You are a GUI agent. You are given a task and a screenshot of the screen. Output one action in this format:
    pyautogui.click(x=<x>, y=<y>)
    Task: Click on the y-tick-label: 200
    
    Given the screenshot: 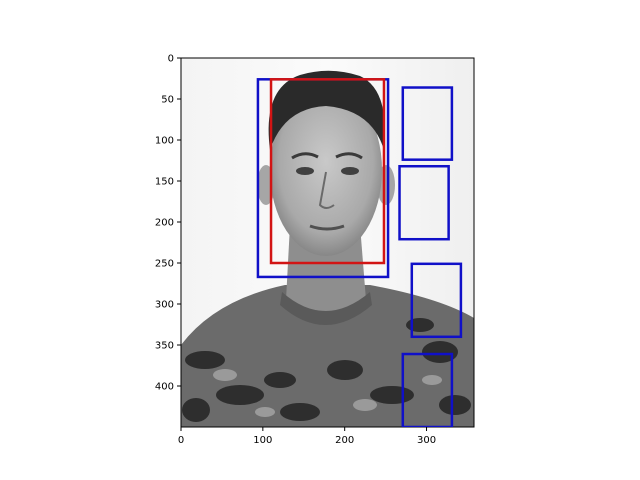 What is the action you would take?
    pyautogui.click(x=164, y=223)
    